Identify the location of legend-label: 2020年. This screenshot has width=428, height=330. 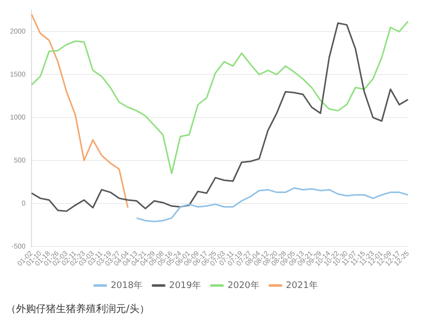
(244, 285).